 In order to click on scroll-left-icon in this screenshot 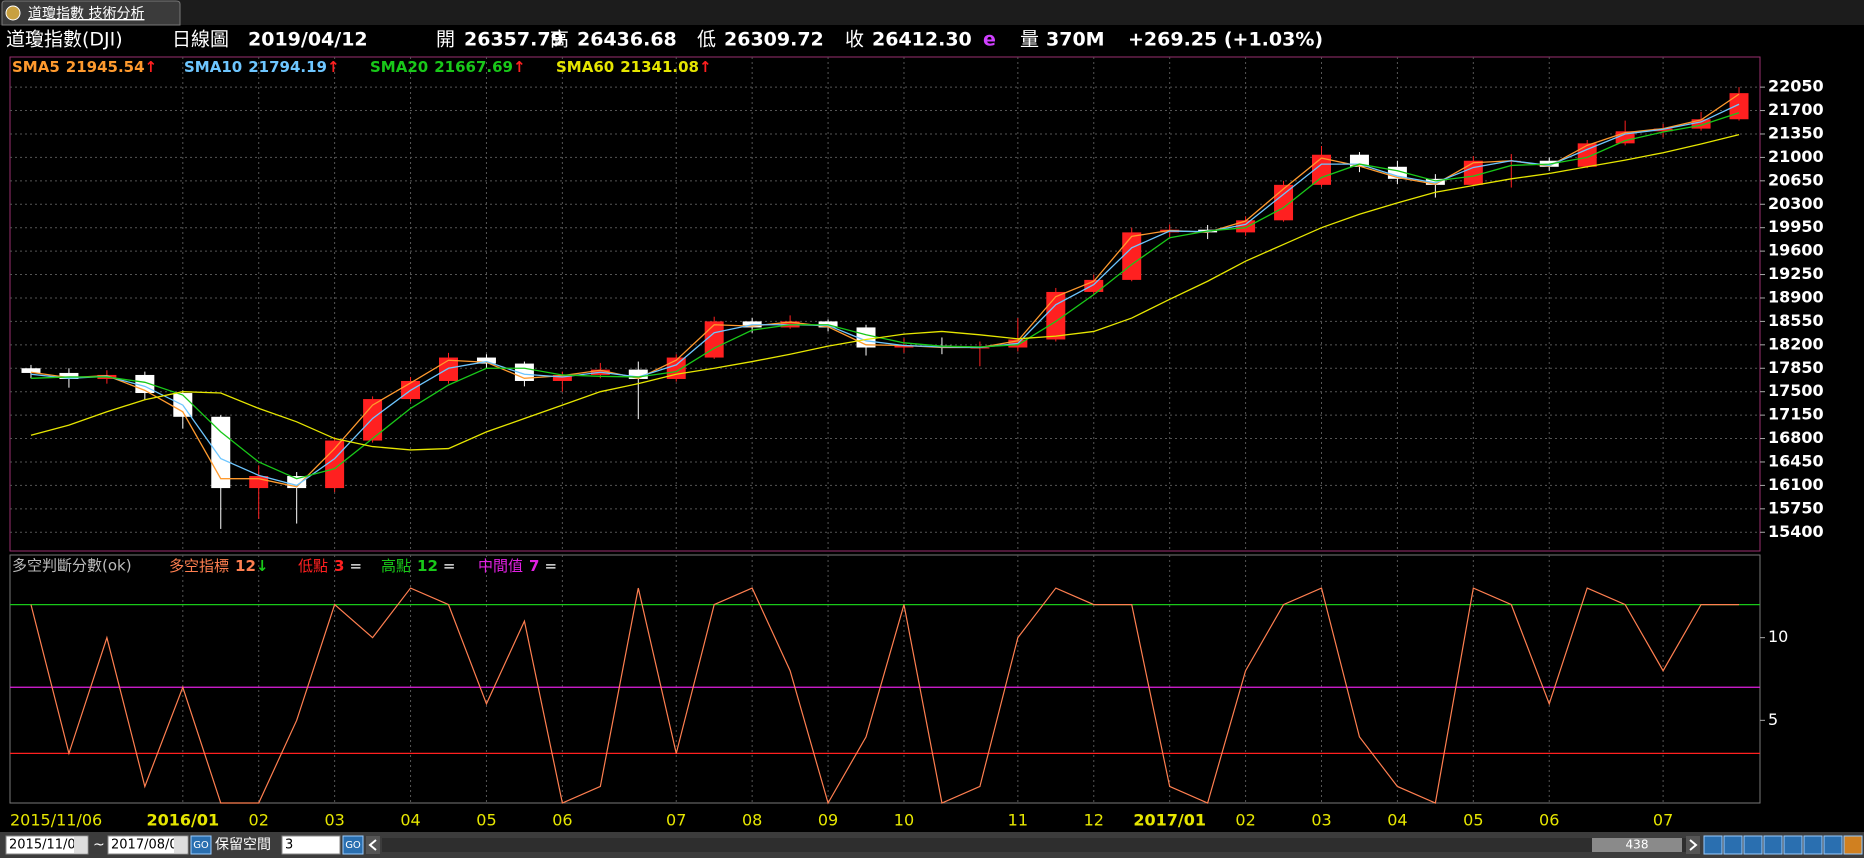, I will do `click(372, 845)`.